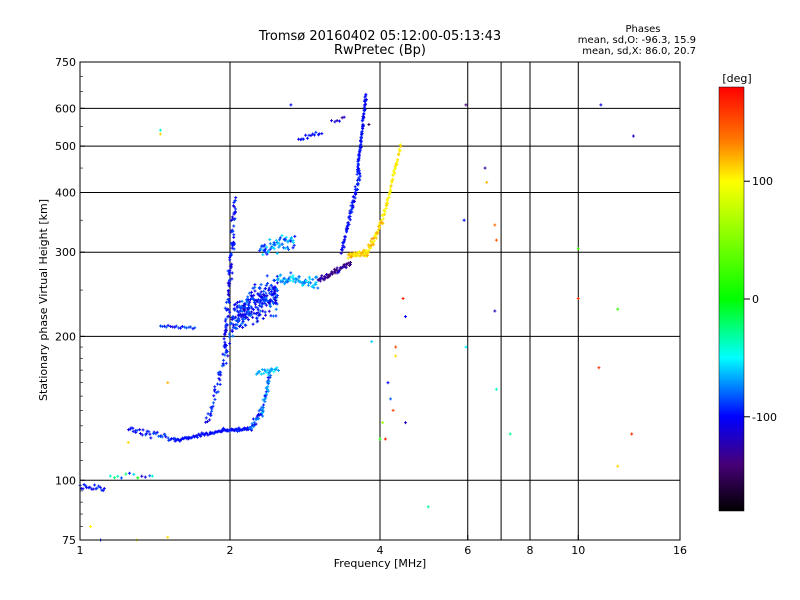  What do you see at coordinates (380, 550) in the screenshot?
I see `x-tick-label: 4` at bounding box center [380, 550].